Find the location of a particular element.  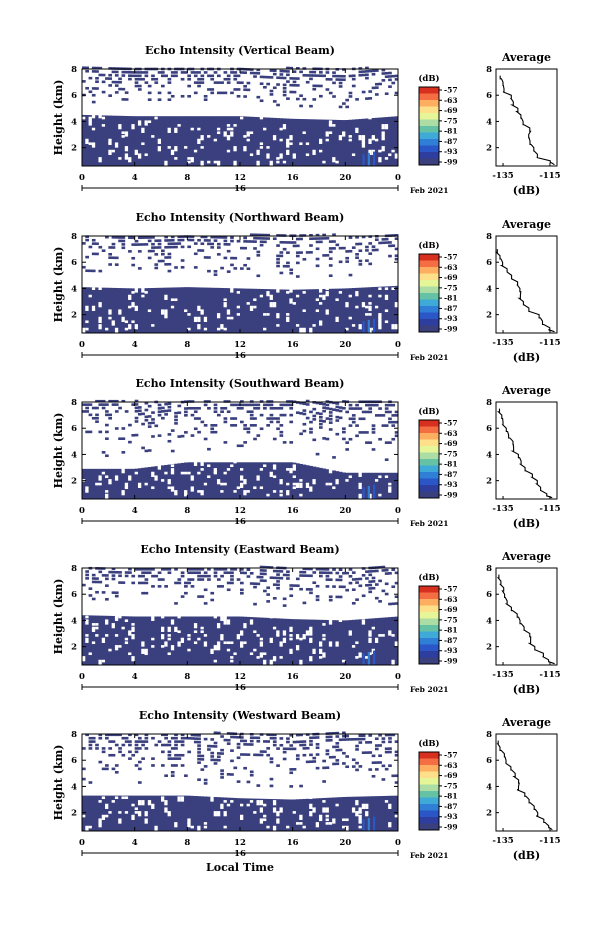

panel-title: Echo Intensity (Vertical Beam) is located at coordinates (240, 50).